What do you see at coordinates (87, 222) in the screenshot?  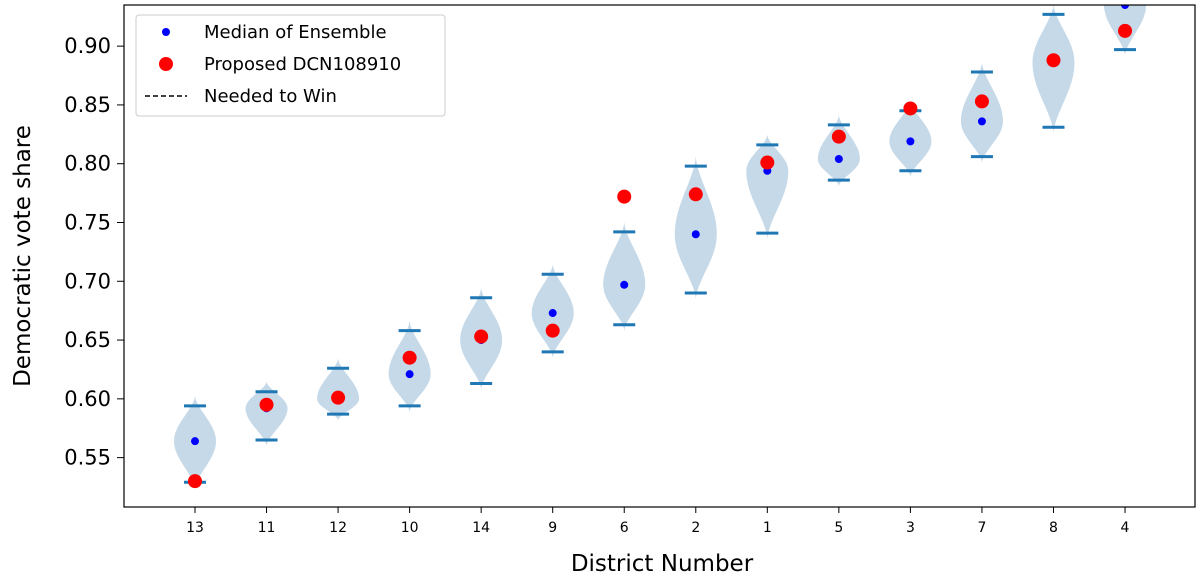 I see `y-tick-label-4: 0.75` at bounding box center [87, 222].